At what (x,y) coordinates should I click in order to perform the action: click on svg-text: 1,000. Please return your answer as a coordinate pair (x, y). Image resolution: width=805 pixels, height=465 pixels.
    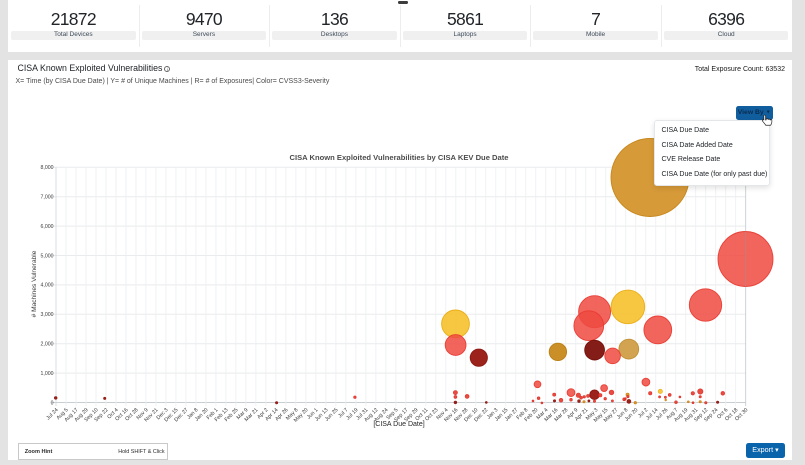
    Looking at the image, I should click on (47, 373).